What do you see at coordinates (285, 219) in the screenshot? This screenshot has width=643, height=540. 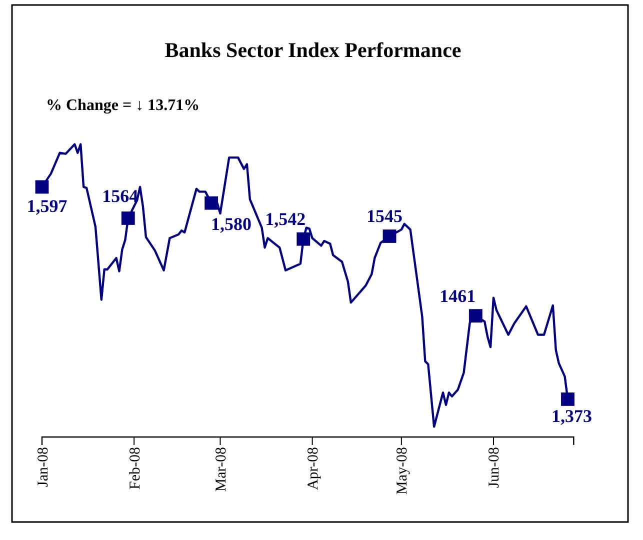 I see `data-label: 1,542` at bounding box center [285, 219].